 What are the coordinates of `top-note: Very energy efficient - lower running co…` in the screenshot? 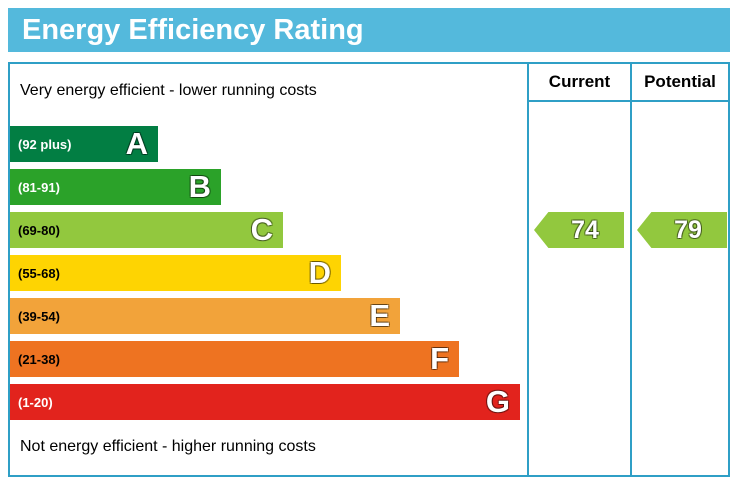 It's located at (168, 90).